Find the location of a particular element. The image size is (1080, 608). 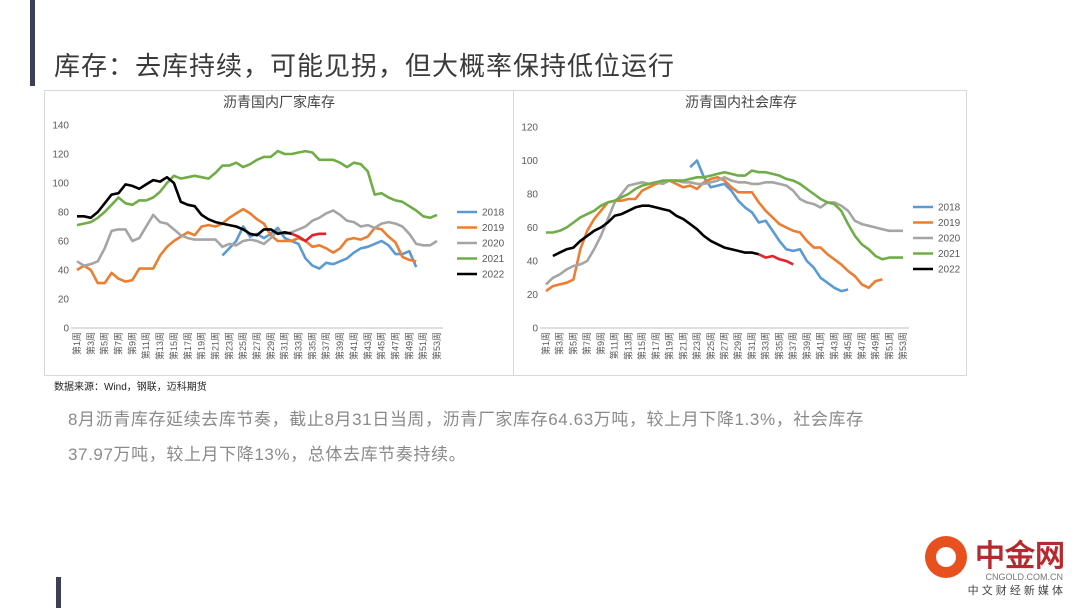

watermark-slogan: 中 文 财 经 新 媒 体 is located at coordinates (1015, 590).